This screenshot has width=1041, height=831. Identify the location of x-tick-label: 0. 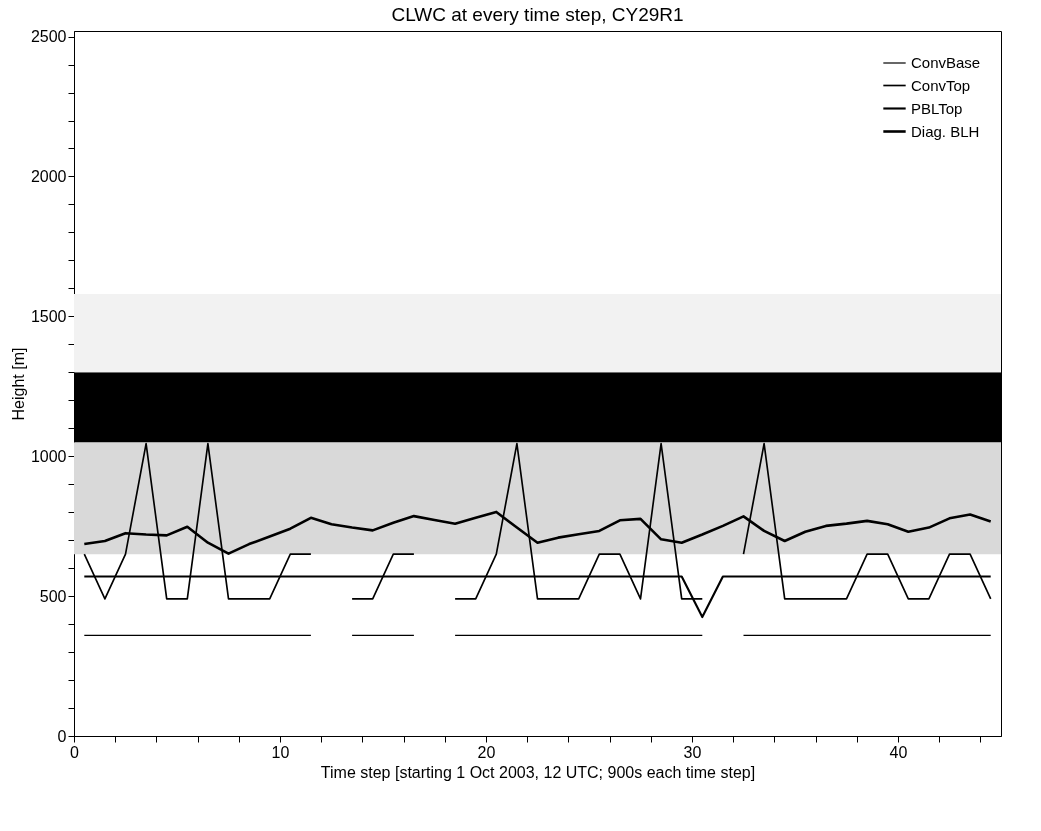
(75, 752).